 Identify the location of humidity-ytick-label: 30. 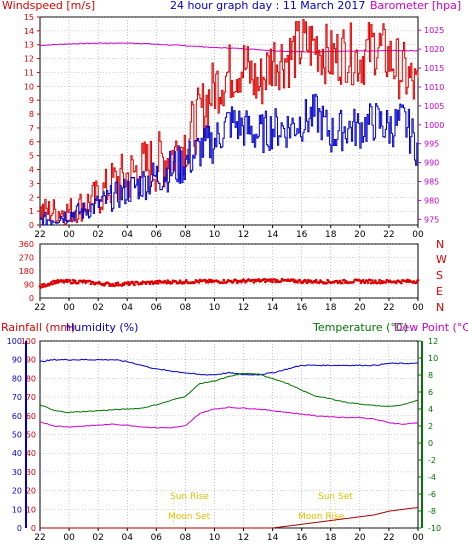
(17, 472).